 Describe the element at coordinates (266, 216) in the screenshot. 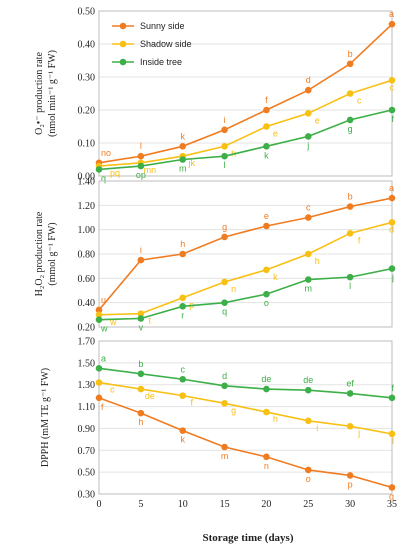

I see `significance-letter: e` at that location.